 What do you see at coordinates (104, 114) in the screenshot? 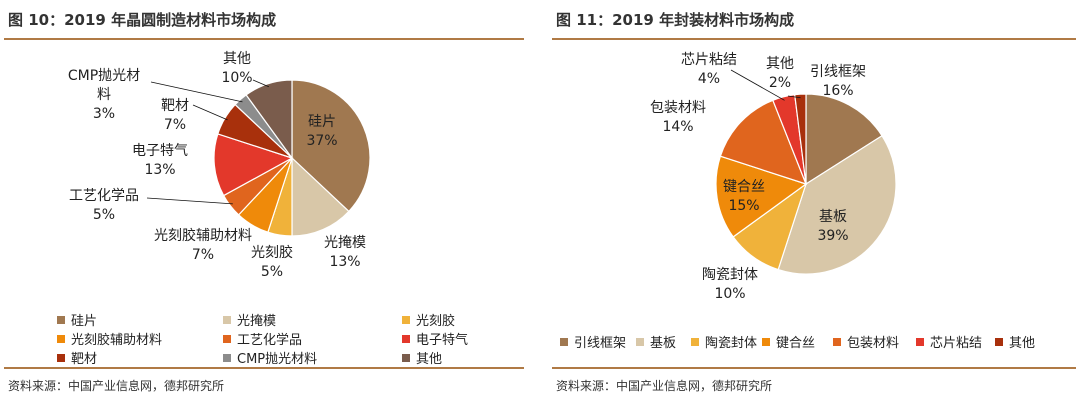
I see `slice-label-line: 3%` at bounding box center [104, 114].